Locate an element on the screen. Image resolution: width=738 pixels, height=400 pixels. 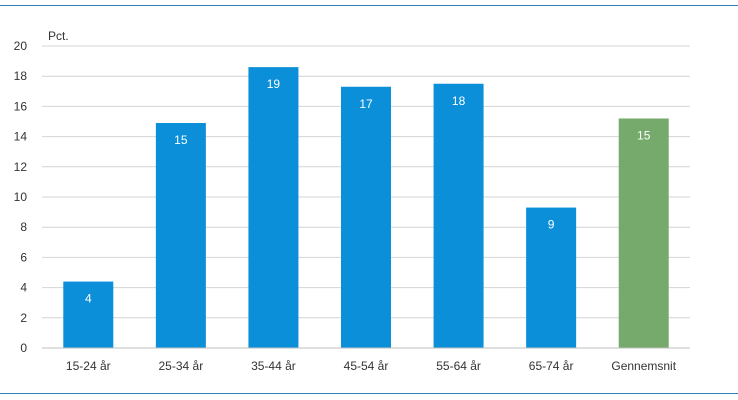
y-tick-label: 8 is located at coordinates (23, 227).